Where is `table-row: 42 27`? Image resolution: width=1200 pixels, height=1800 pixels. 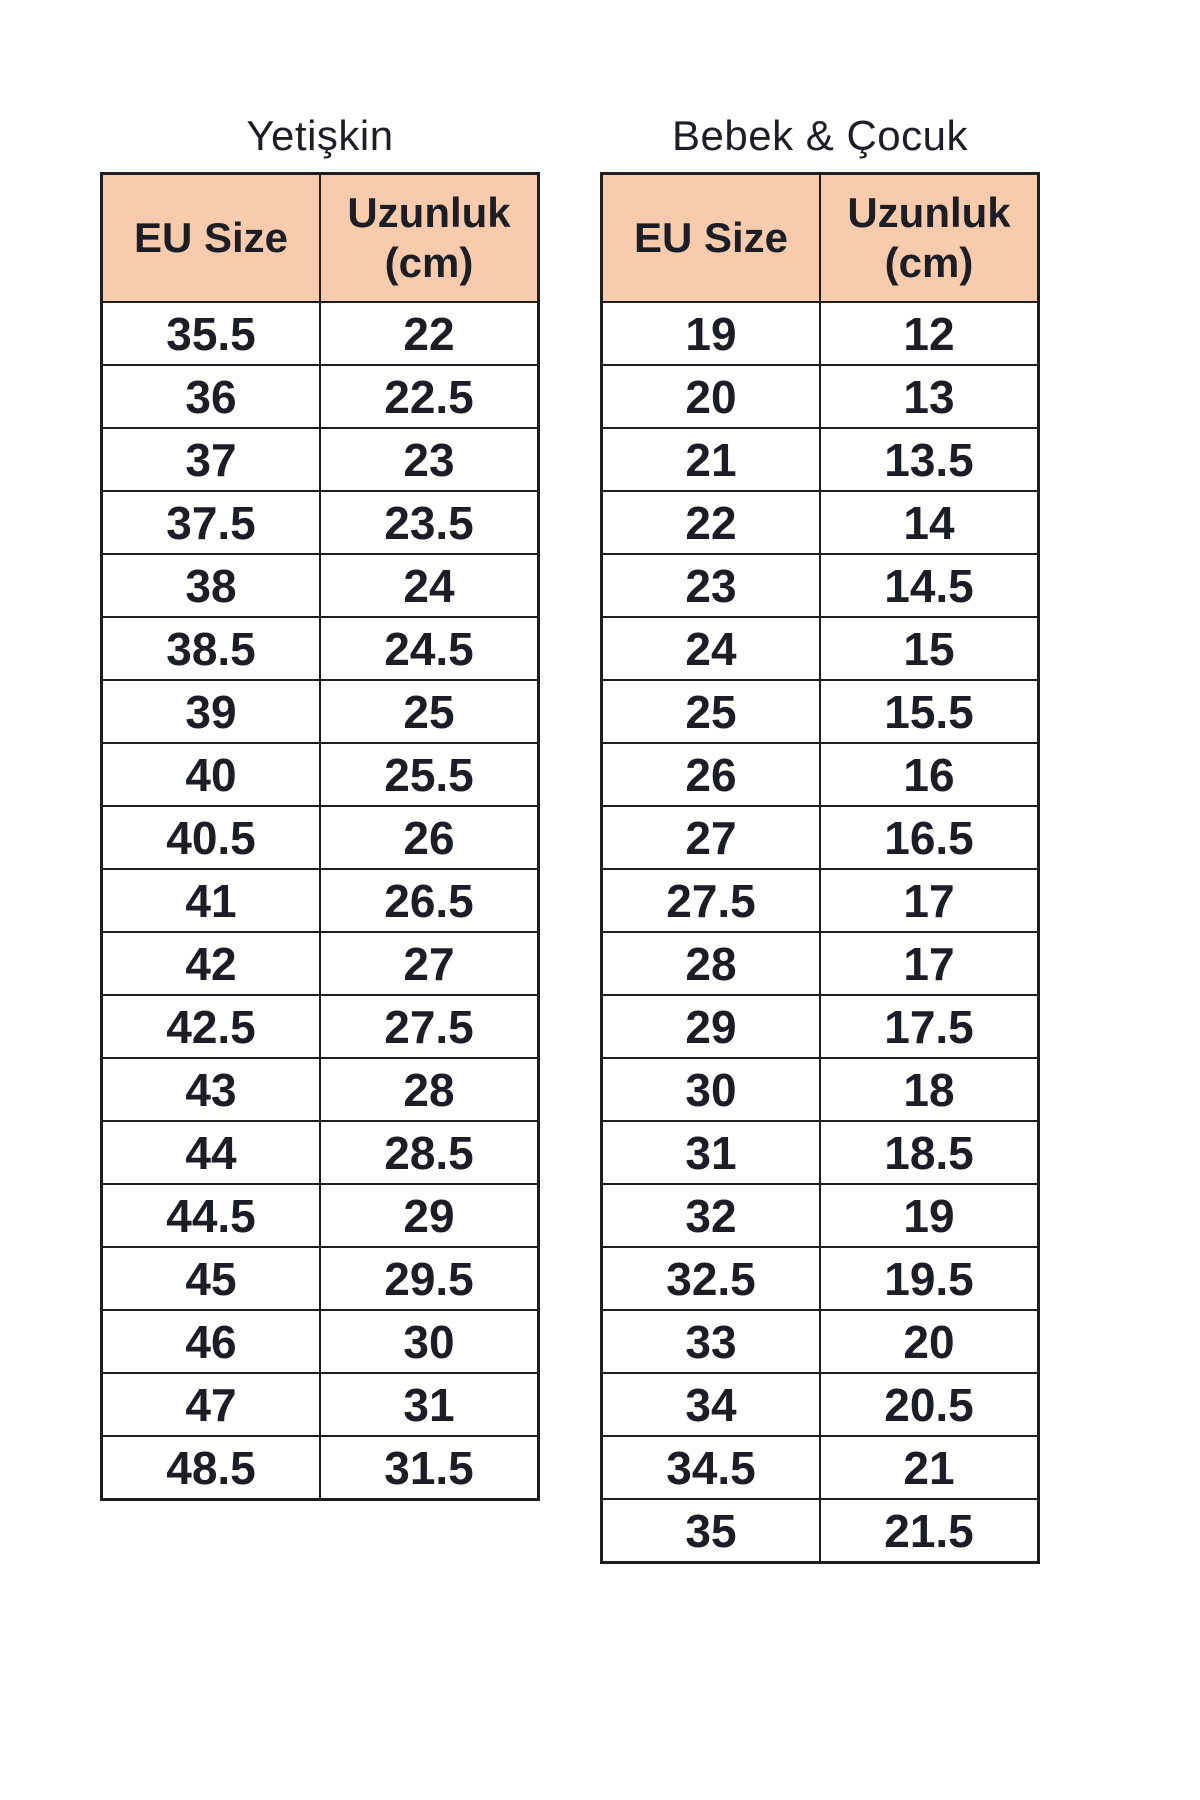
table-row: 42 27 is located at coordinates (320, 963).